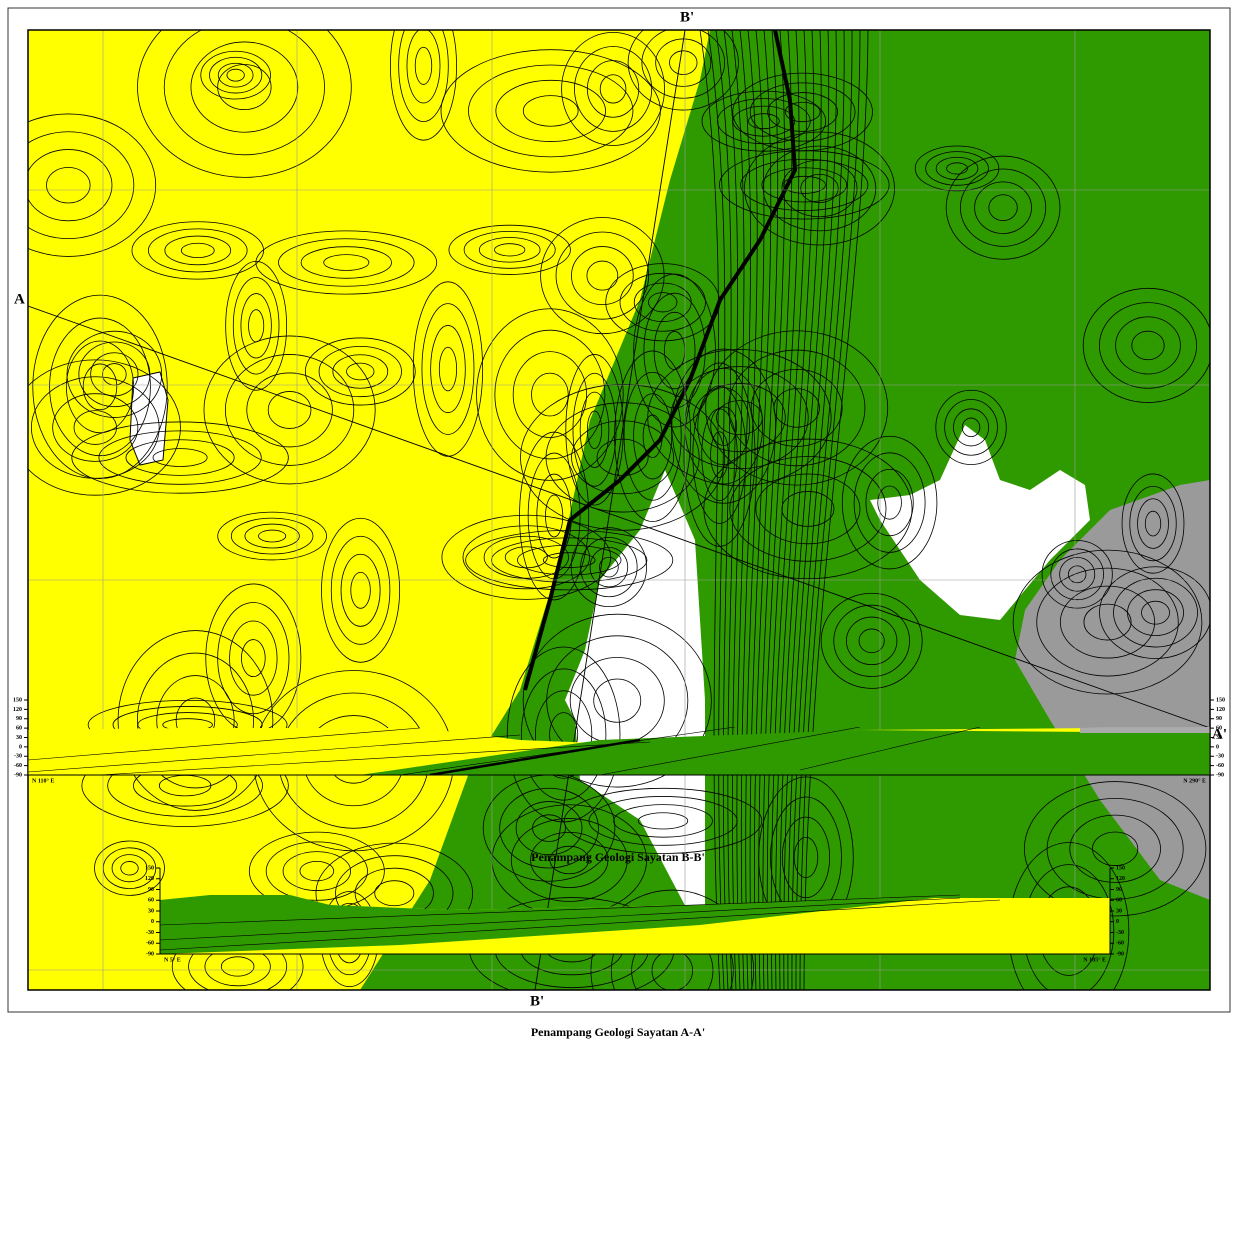 The height and width of the screenshot is (1254, 1237). What do you see at coordinates (687, 17) in the screenshot?
I see `label-b-prime-top: B'` at bounding box center [687, 17].